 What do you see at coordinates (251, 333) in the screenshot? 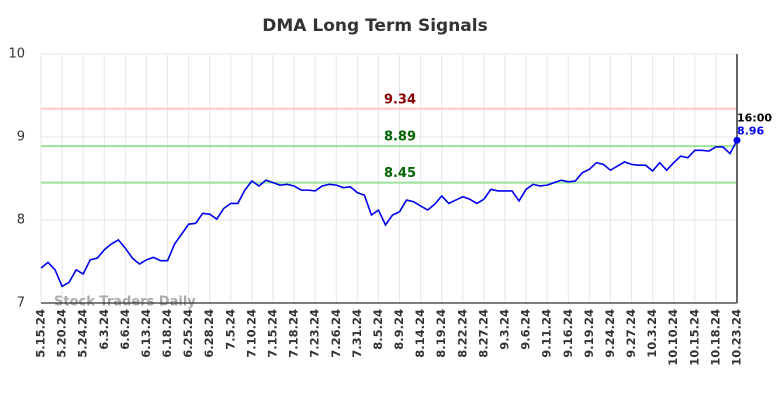
I see `x-tick-label: 7.10.24` at bounding box center [251, 333].